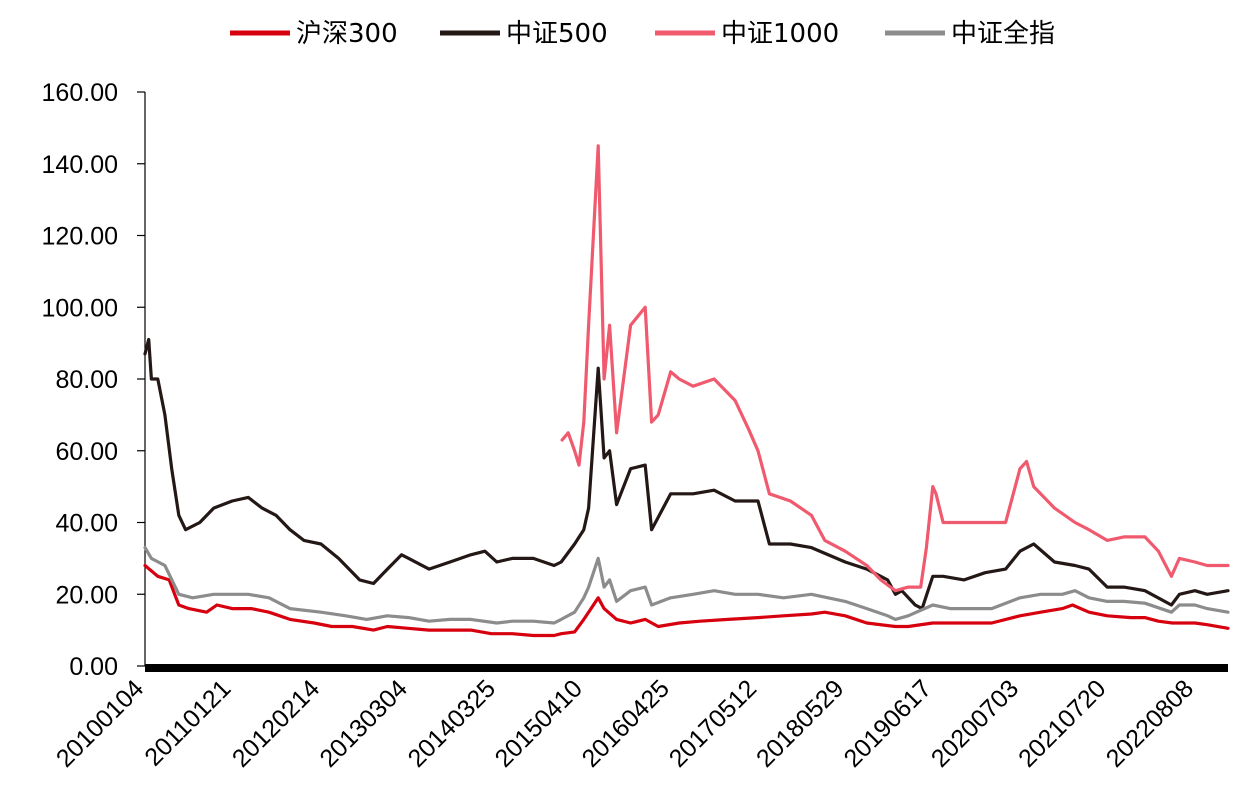 Image resolution: width=1245 pixels, height=810 pixels. What do you see at coordinates (1062, 723) in the screenshot?
I see `x-tick-label: 20210720` at bounding box center [1062, 723].